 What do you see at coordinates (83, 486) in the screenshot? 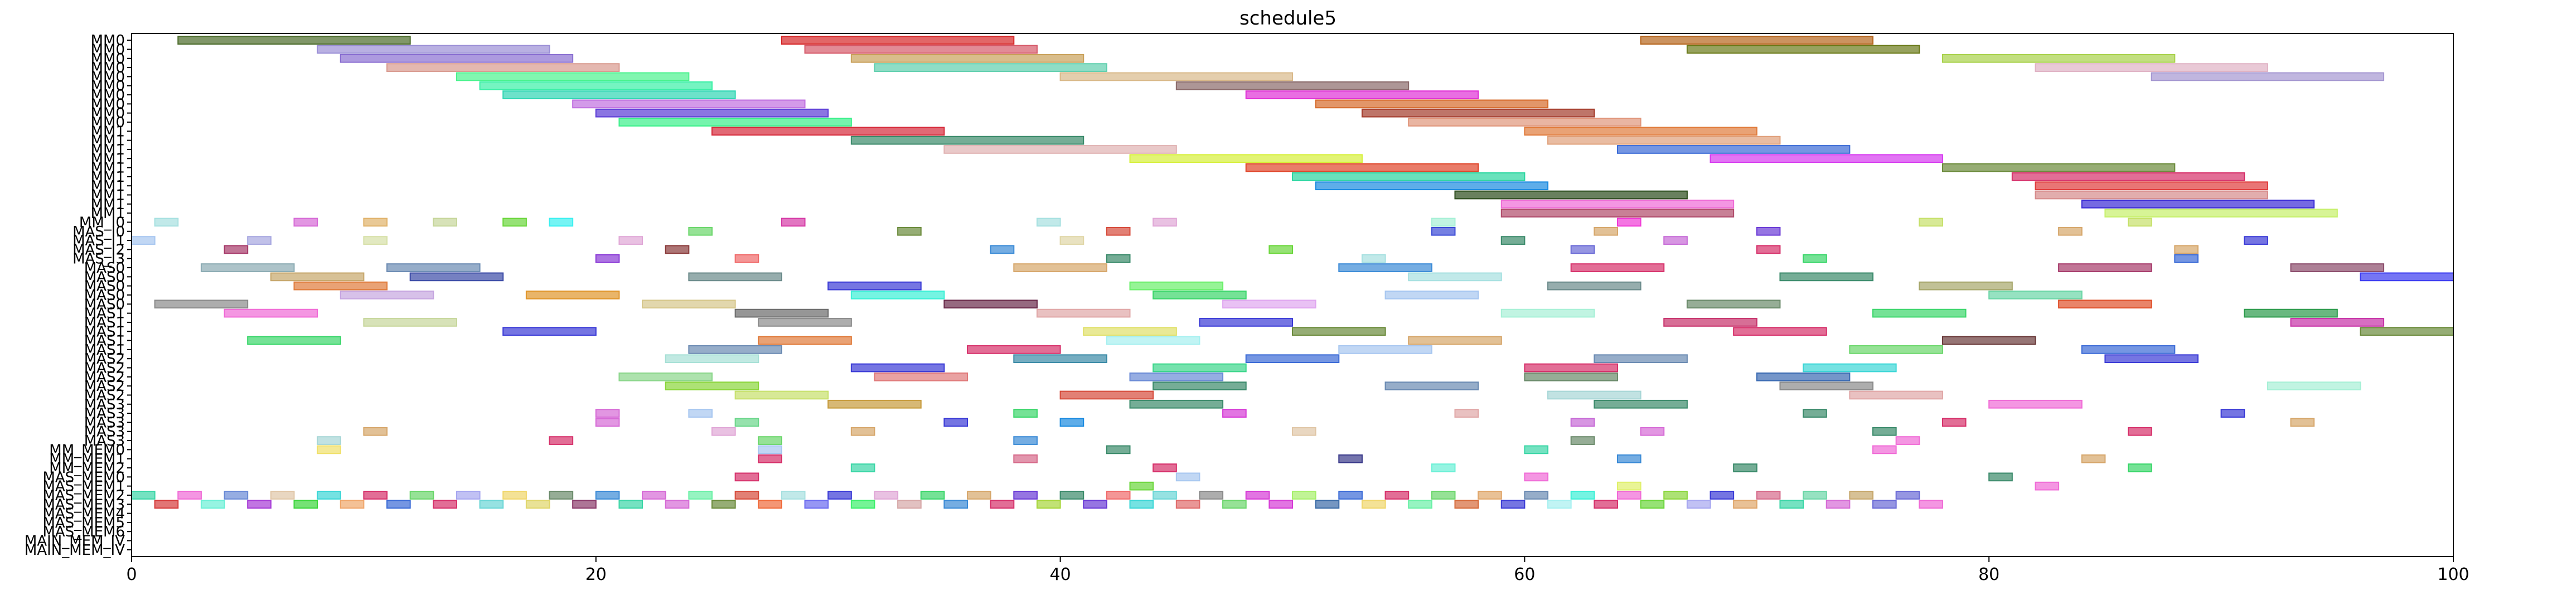
I see `y-tick-label: MAS_MEM1` at bounding box center [83, 486].